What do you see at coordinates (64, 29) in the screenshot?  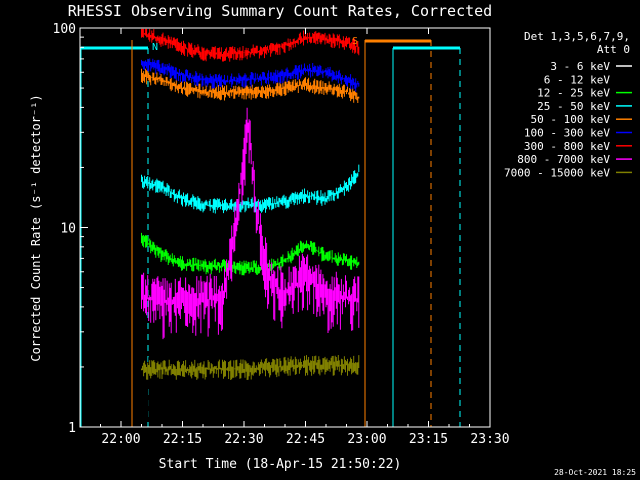 I see `y-tick-label: 100` at bounding box center [64, 29].